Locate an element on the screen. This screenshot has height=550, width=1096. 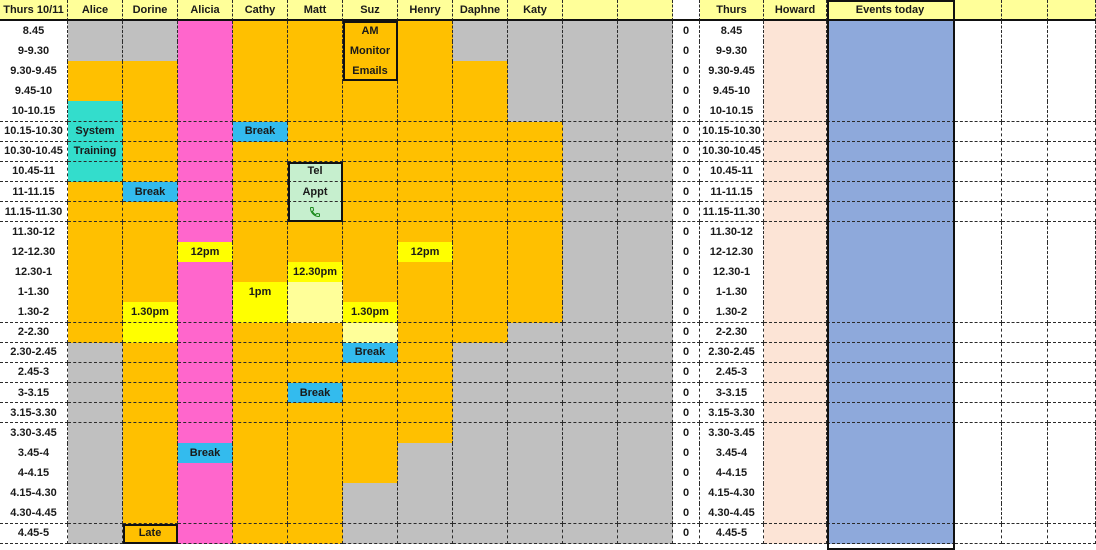
time-cell: 1-1.30 is located at coordinates (34, 292).